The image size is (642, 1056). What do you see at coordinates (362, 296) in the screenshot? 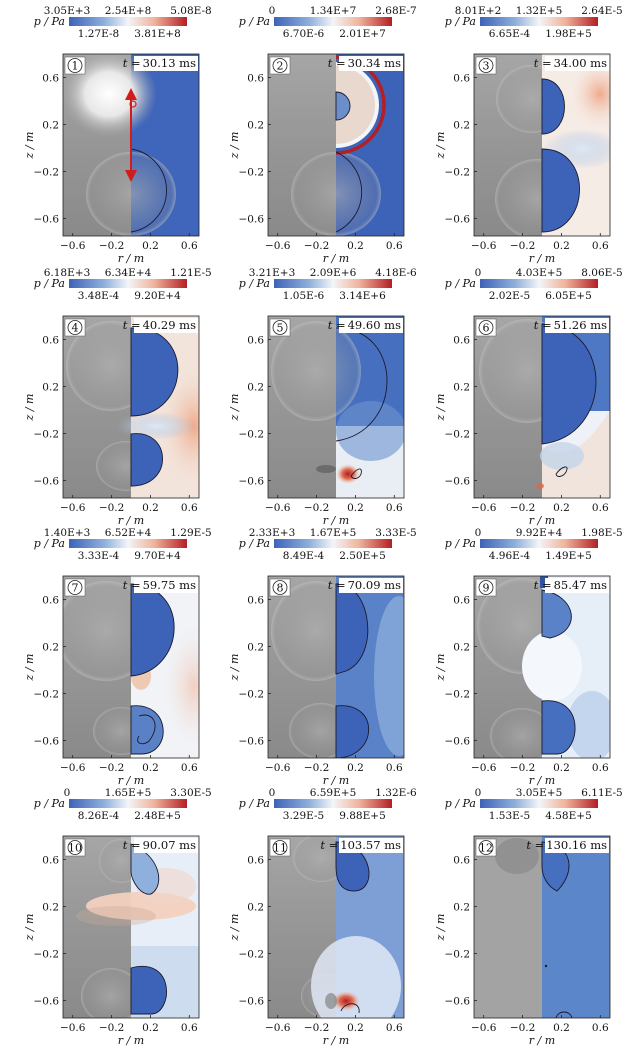
I see `colorbar-bottom-tick: 3.14E+6` at bounding box center [362, 296].